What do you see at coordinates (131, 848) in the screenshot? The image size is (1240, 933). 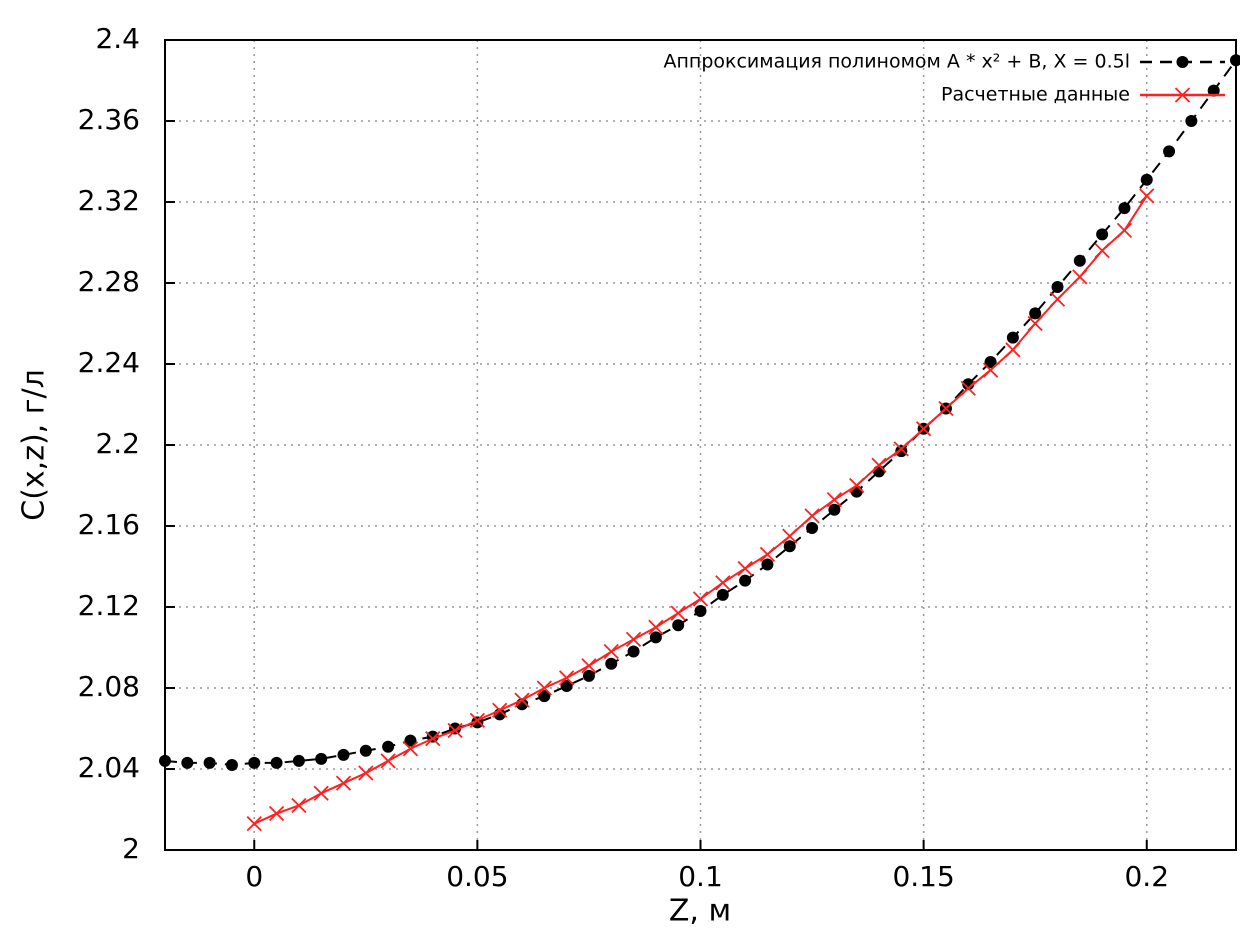 I see `y-tick-label: 2` at bounding box center [131, 848].